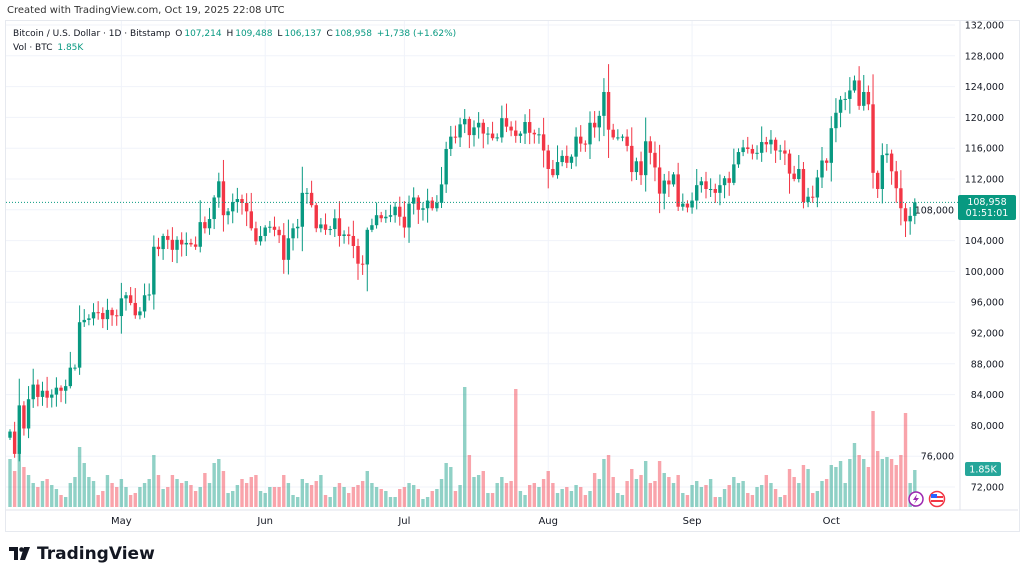 The height and width of the screenshot is (578, 1024). Describe the element at coordinates (33, 48) in the screenshot. I see `volume-label: Vol · BTC` at that location.